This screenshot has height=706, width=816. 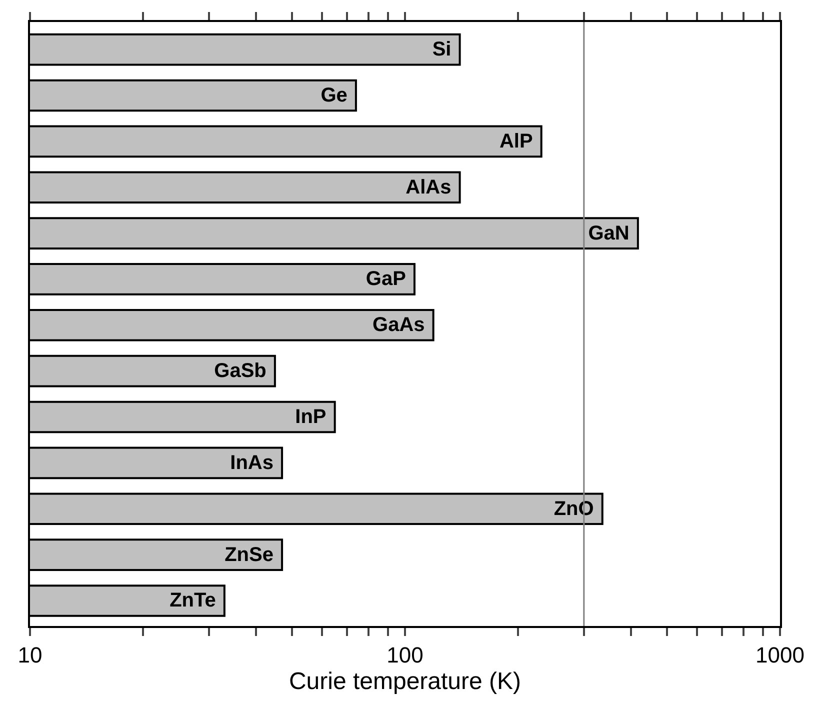 I want to click on y-tick-label: ZnTe, so click(x=193, y=601).